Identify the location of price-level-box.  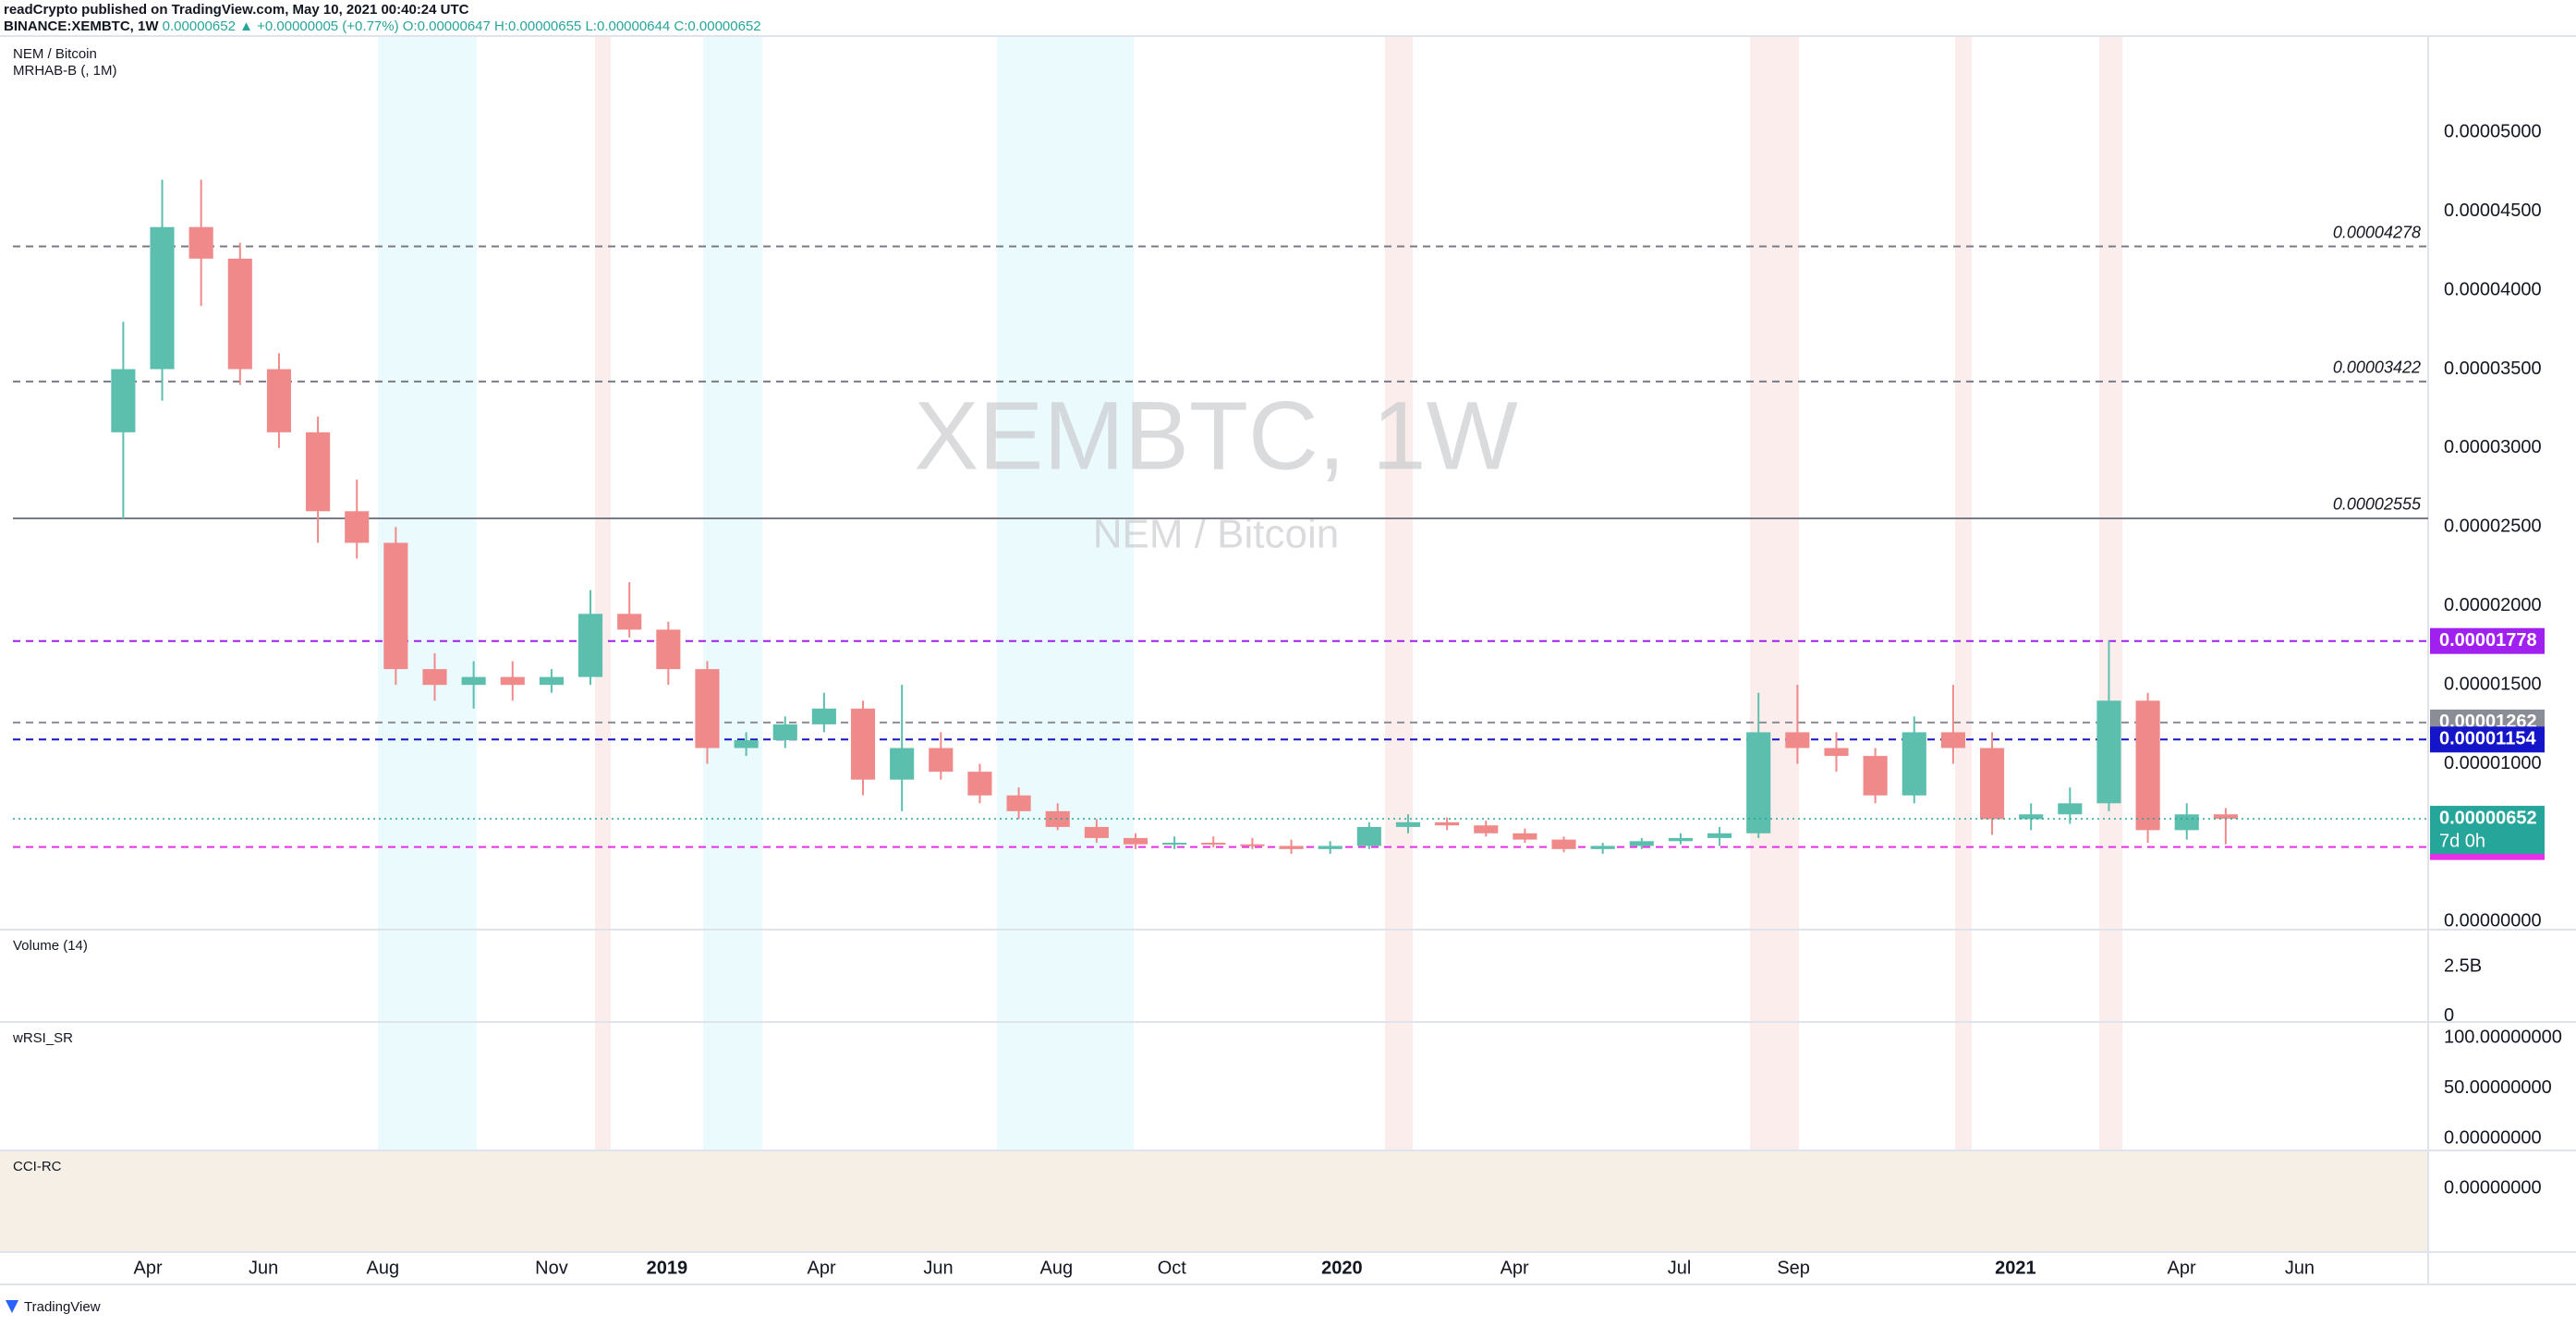
(2487, 640).